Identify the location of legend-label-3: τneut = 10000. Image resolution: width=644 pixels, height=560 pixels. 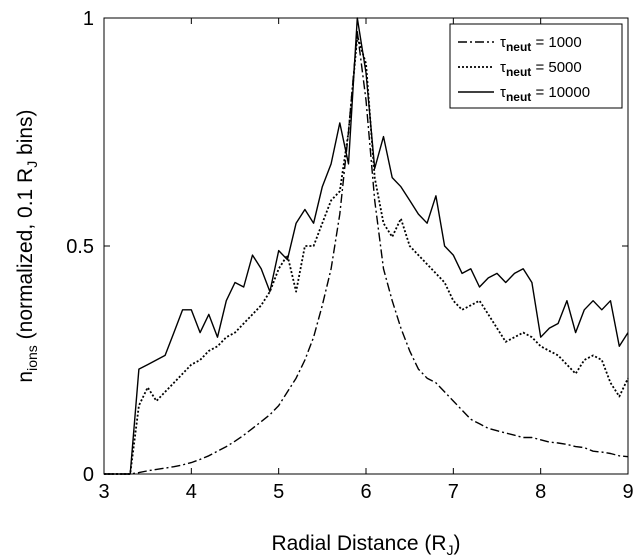
(545, 94).